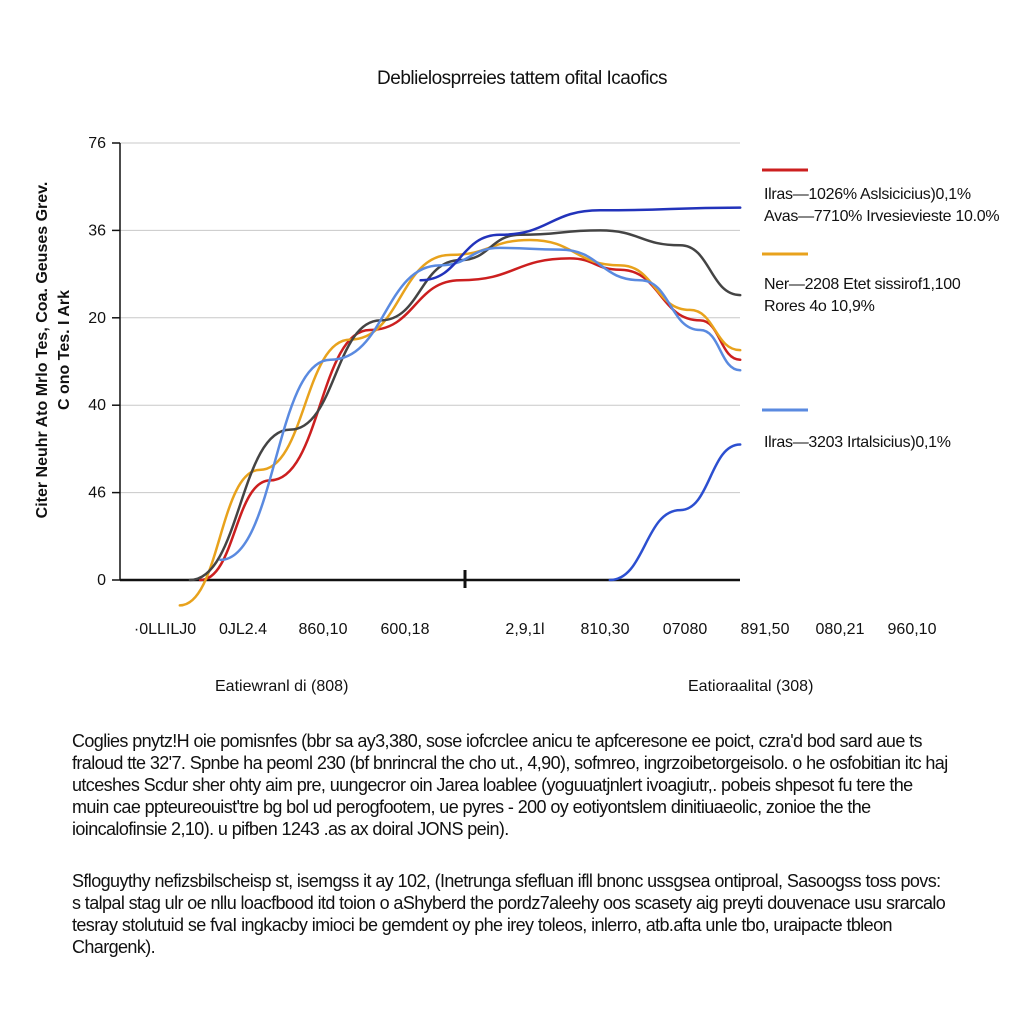 This screenshot has width=1024, height=1024. Describe the element at coordinates (323, 629) in the screenshot. I see `x-tick-label: 860,10` at that location.